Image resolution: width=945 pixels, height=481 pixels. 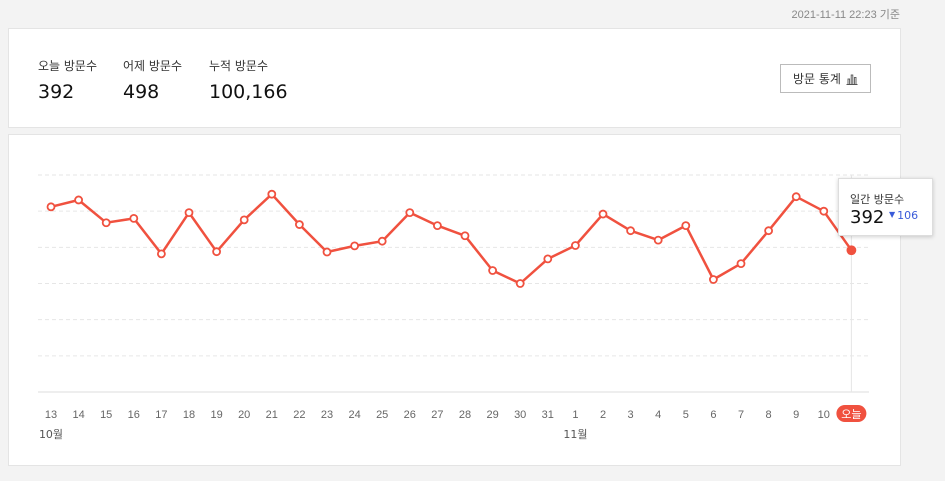 I want to click on today-badge, so click(x=851, y=413).